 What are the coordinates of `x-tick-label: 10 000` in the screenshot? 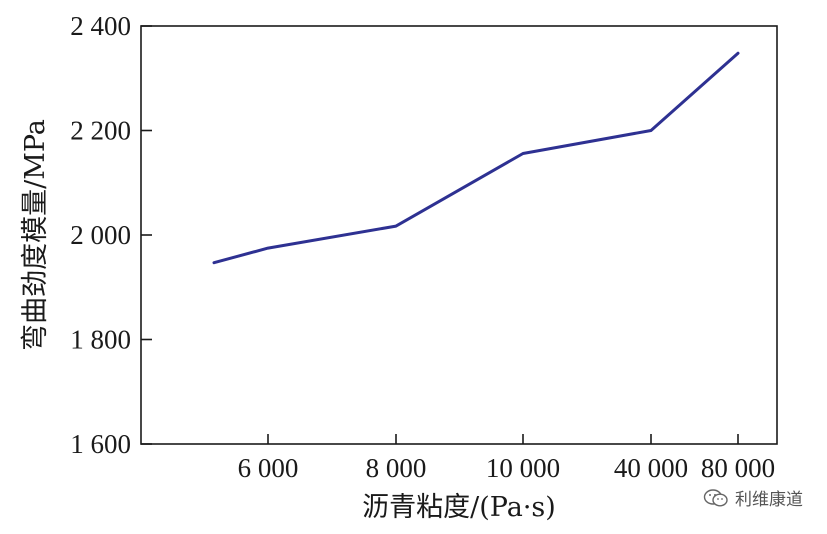 It's located at (523, 468).